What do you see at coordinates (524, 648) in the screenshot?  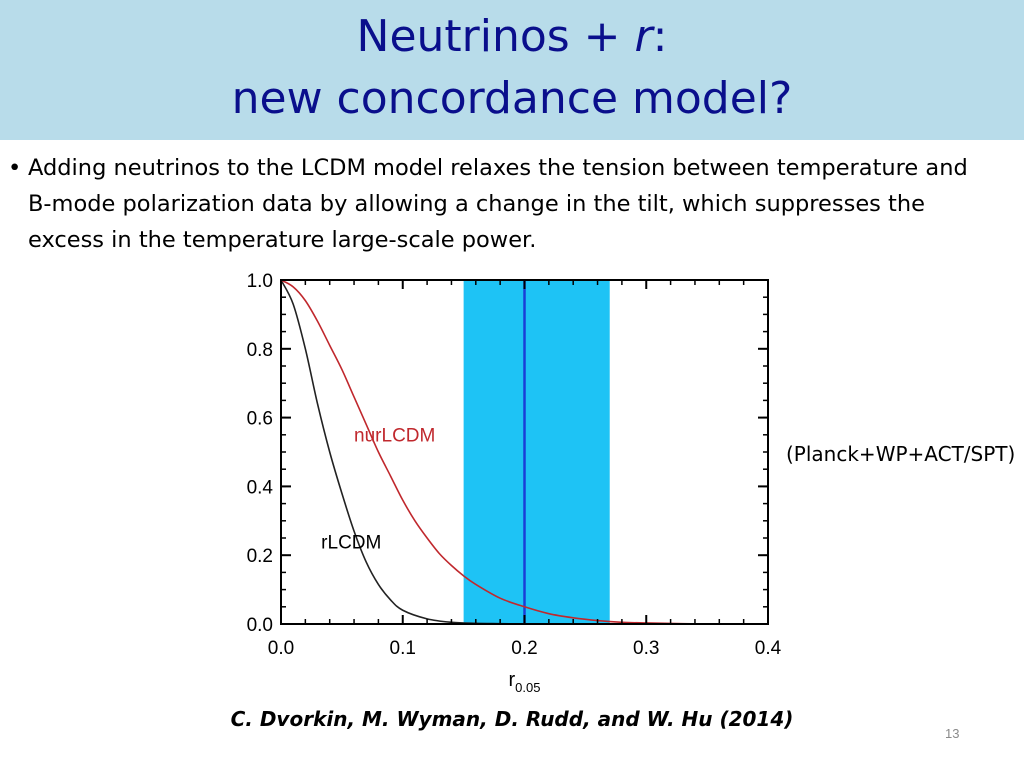 I see `x-tick-label: 0.2` at bounding box center [524, 648].